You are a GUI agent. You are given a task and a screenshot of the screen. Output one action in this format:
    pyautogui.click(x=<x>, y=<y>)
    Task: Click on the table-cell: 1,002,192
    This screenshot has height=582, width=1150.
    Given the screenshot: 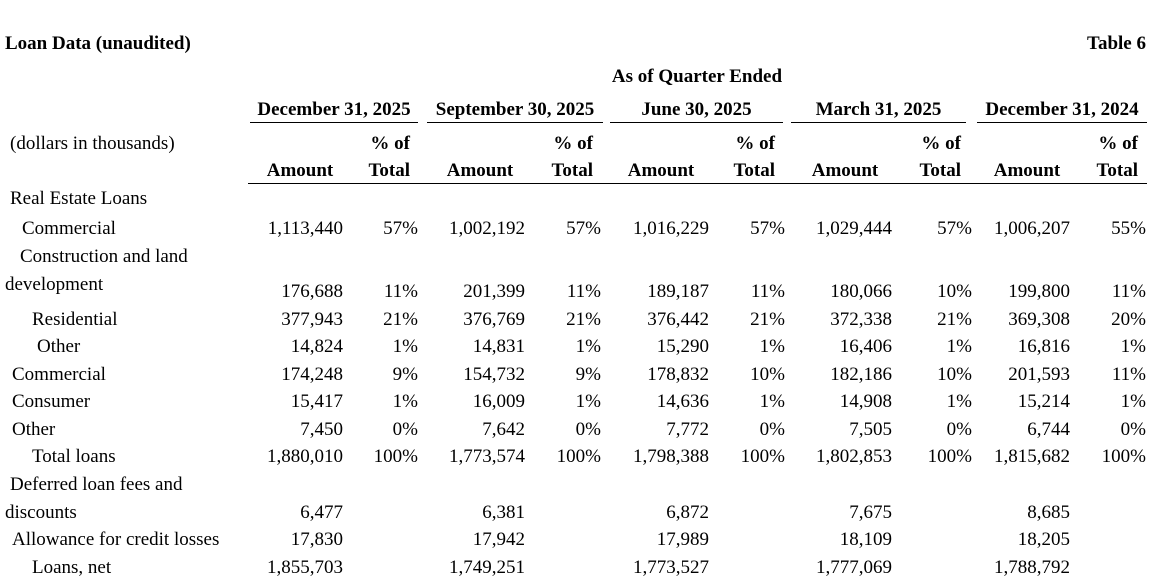 What is the action you would take?
    pyautogui.click(x=487, y=228)
    